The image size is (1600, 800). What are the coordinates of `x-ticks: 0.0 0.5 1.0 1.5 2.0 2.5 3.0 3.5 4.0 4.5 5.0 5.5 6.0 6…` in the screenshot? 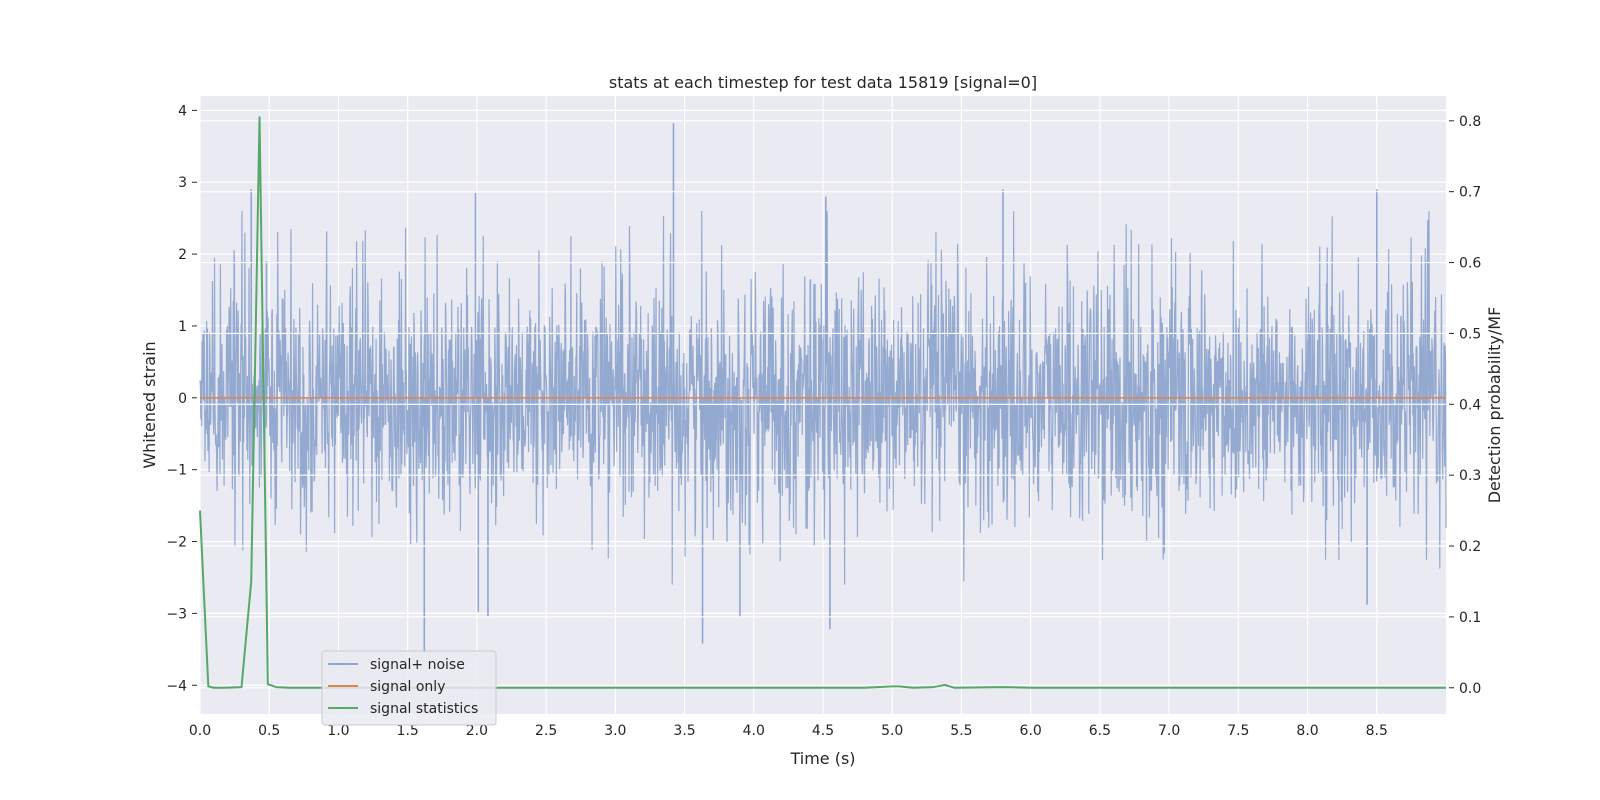 It's located at (788, 731).